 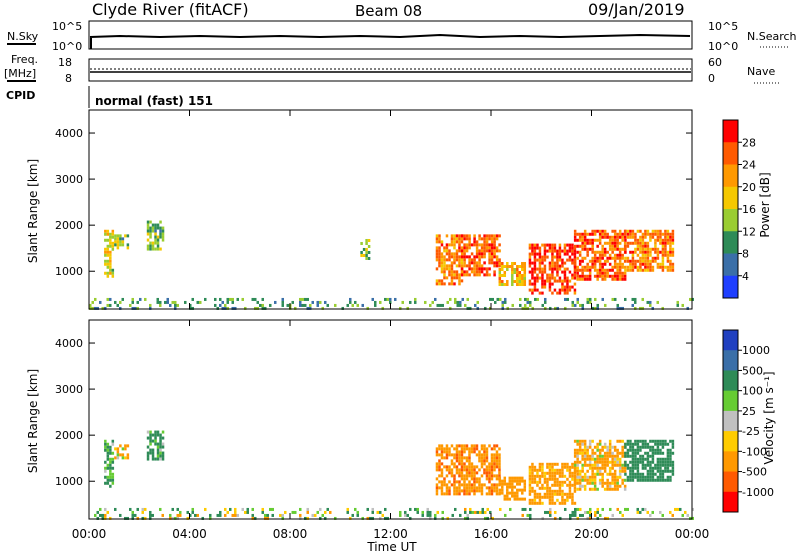 What do you see at coordinates (69, 481) in the screenshot?
I see `ytick-label: 1000` at bounding box center [69, 481].